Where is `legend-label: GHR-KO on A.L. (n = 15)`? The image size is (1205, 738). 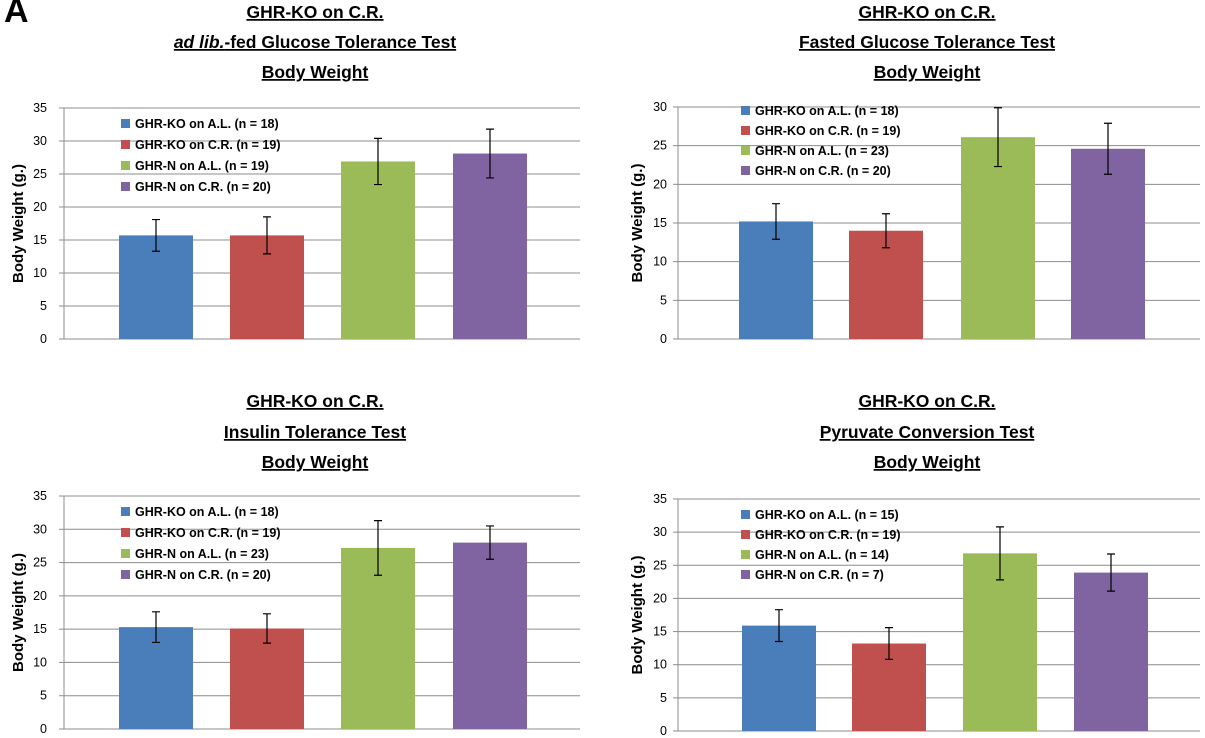
legend-label: GHR-KO on A.L. (n = 15) is located at coordinates (827, 515).